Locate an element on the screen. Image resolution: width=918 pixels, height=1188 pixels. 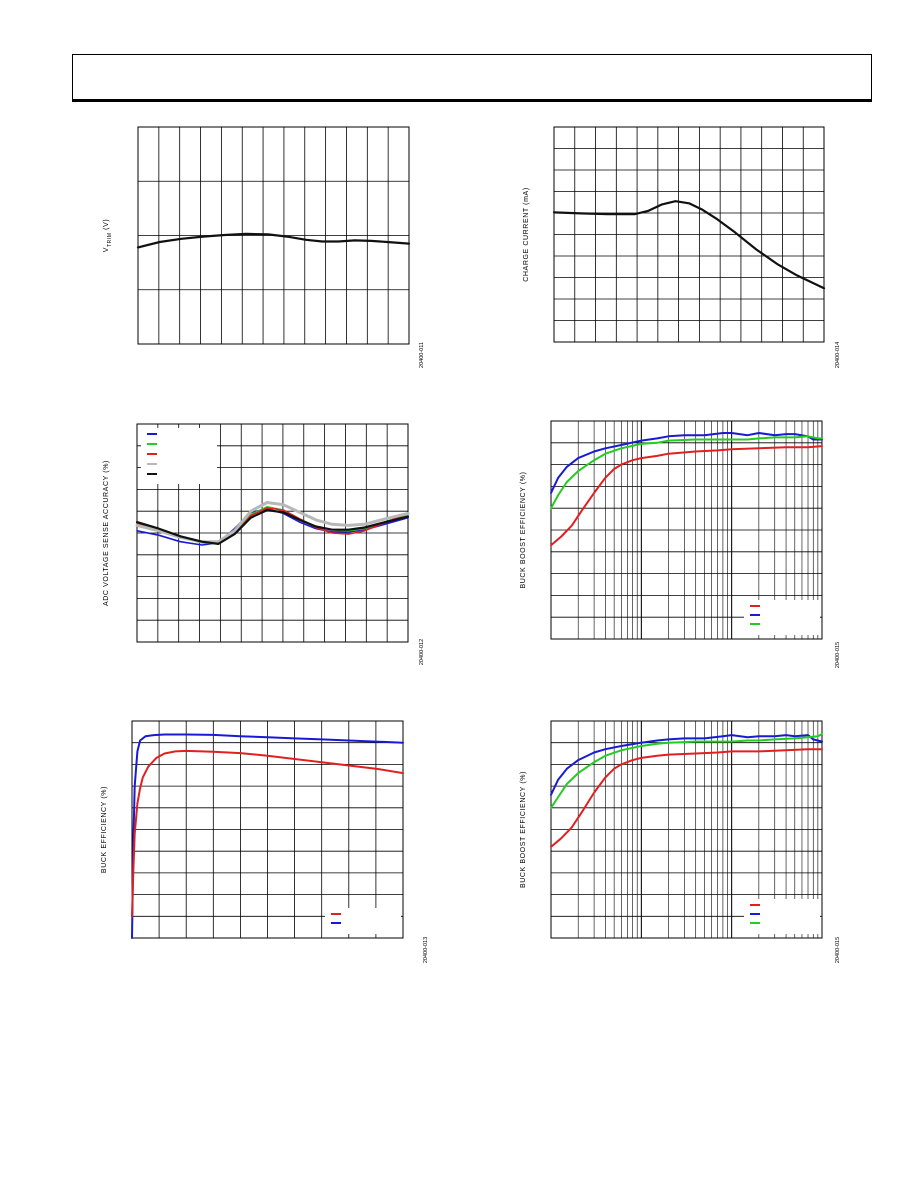
y-axis-label-main: CHARGE CURRENT (mA) is located at coordinates (526, 234).